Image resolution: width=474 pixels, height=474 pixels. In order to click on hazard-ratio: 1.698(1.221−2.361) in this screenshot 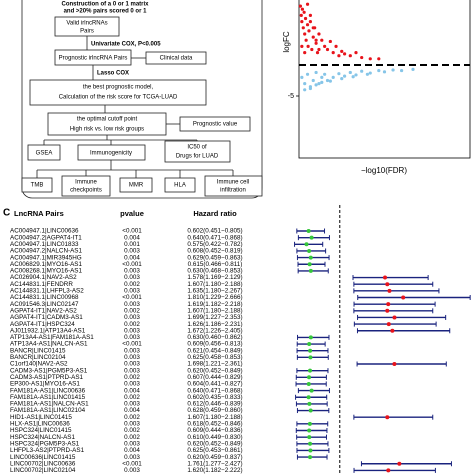, I will do `click(214, 364)`.